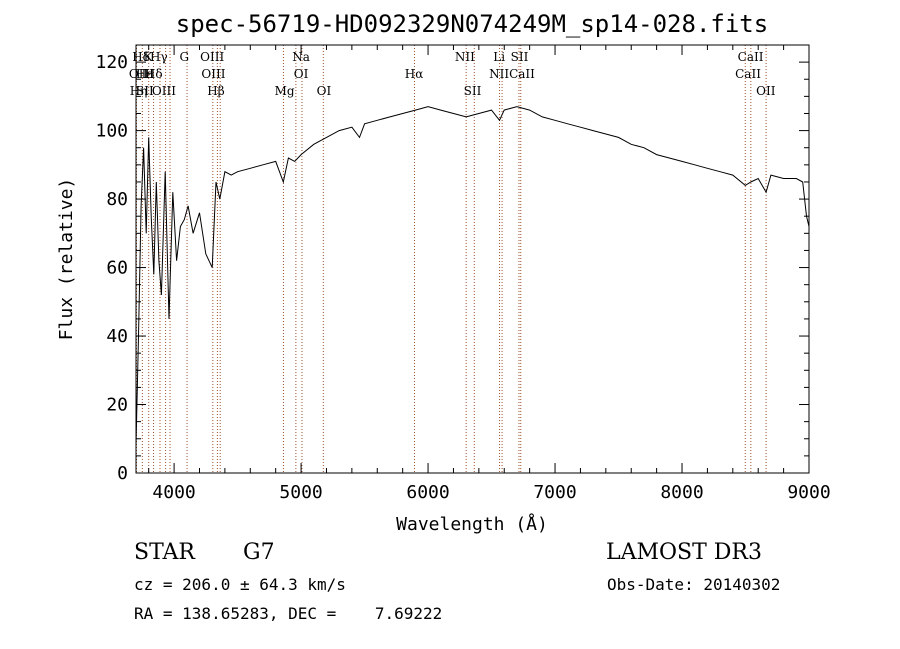  What do you see at coordinates (288, 613) in the screenshot?
I see `ra-dec: RA = 138.65283, DEC = 7.69222` at bounding box center [288, 613].